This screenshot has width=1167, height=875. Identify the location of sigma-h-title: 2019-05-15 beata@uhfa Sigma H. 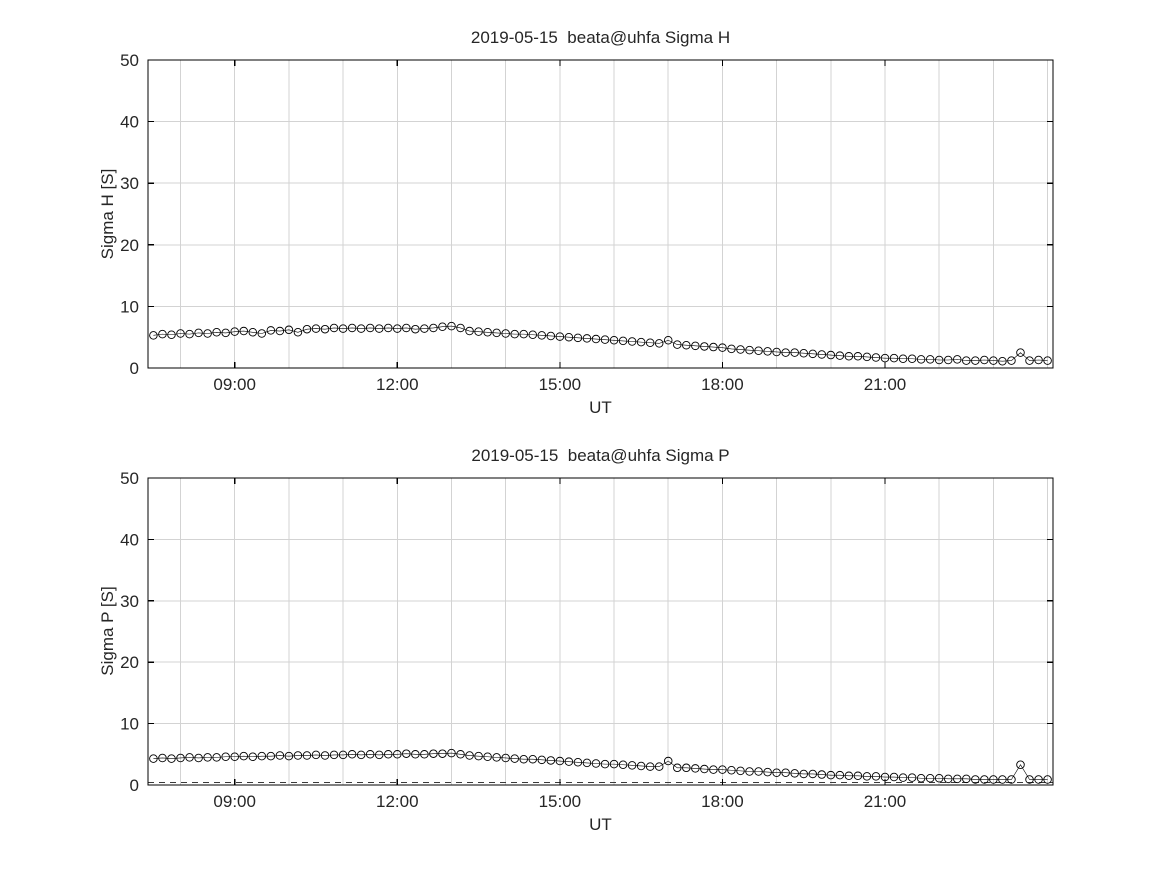
(600, 37).